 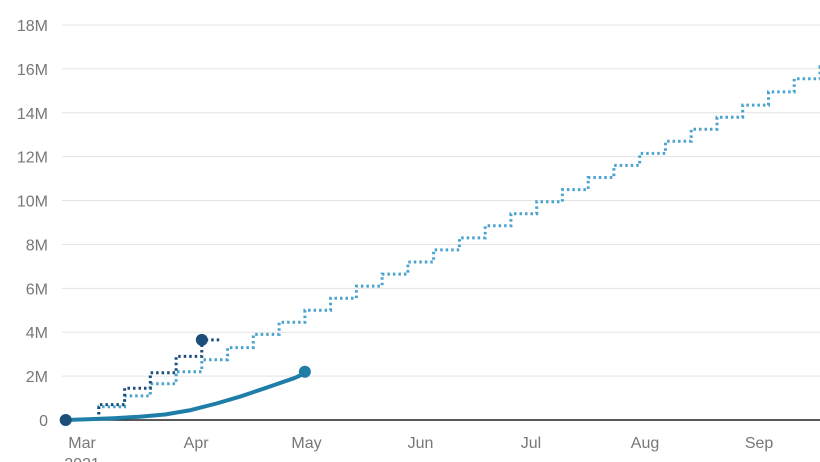 What do you see at coordinates (37, 289) in the screenshot?
I see `y-tick-label: 6M` at bounding box center [37, 289].